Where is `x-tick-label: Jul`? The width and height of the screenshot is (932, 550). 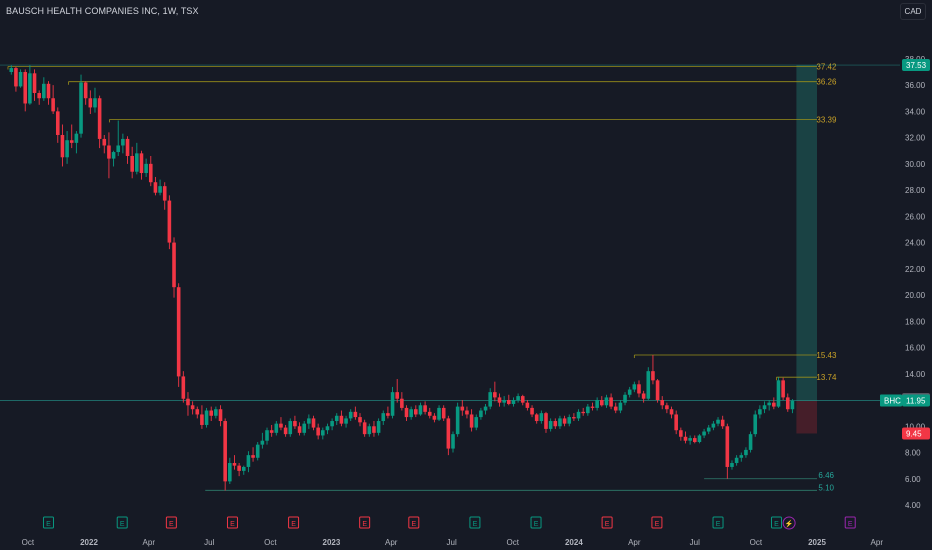
x-tick-label: Jul is located at coordinates (209, 542).